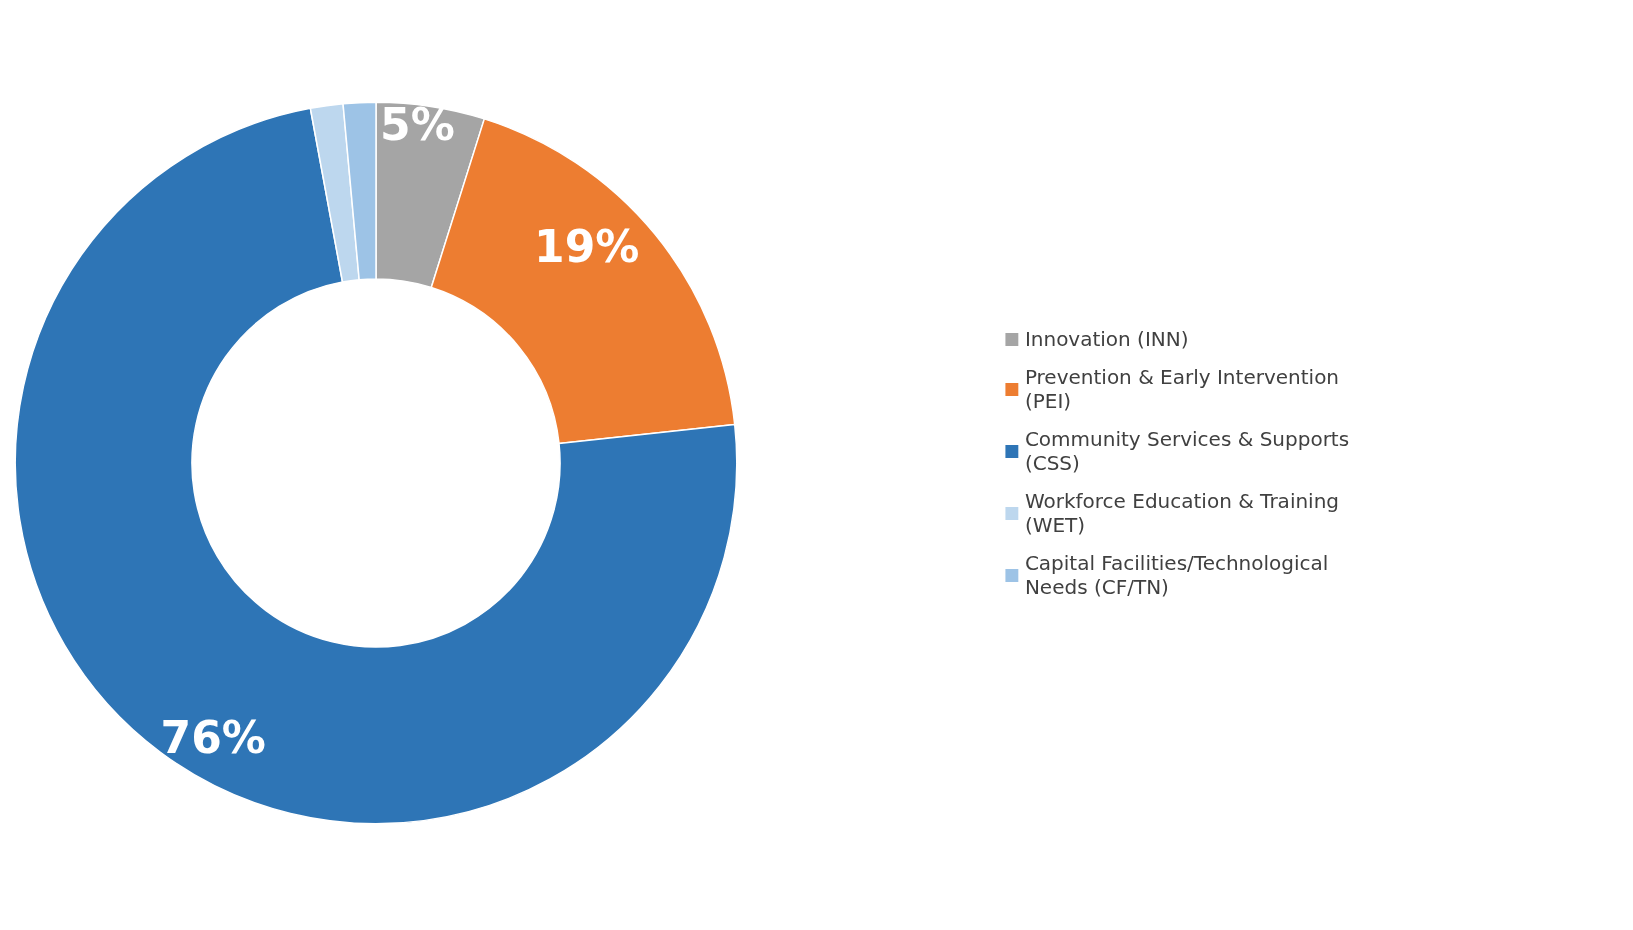 The width and height of the screenshot is (1633, 930). I want to click on data-label: 19%, so click(587, 246).